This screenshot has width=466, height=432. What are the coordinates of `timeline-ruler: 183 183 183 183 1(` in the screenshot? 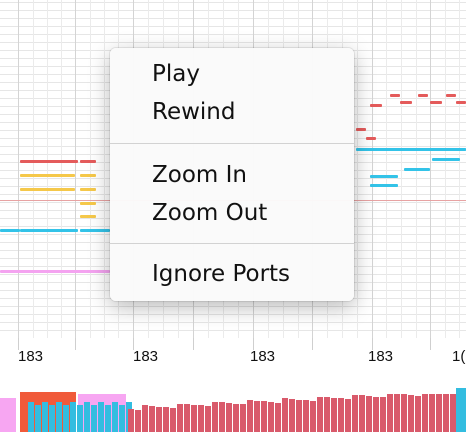 It's located at (233, 356).